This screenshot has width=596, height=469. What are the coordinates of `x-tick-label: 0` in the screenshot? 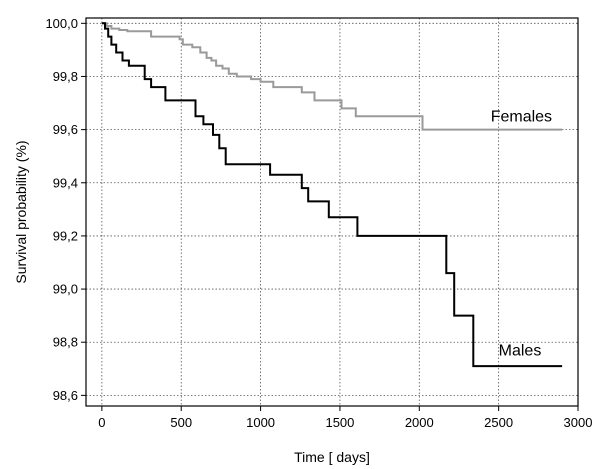 It's located at (101, 422).